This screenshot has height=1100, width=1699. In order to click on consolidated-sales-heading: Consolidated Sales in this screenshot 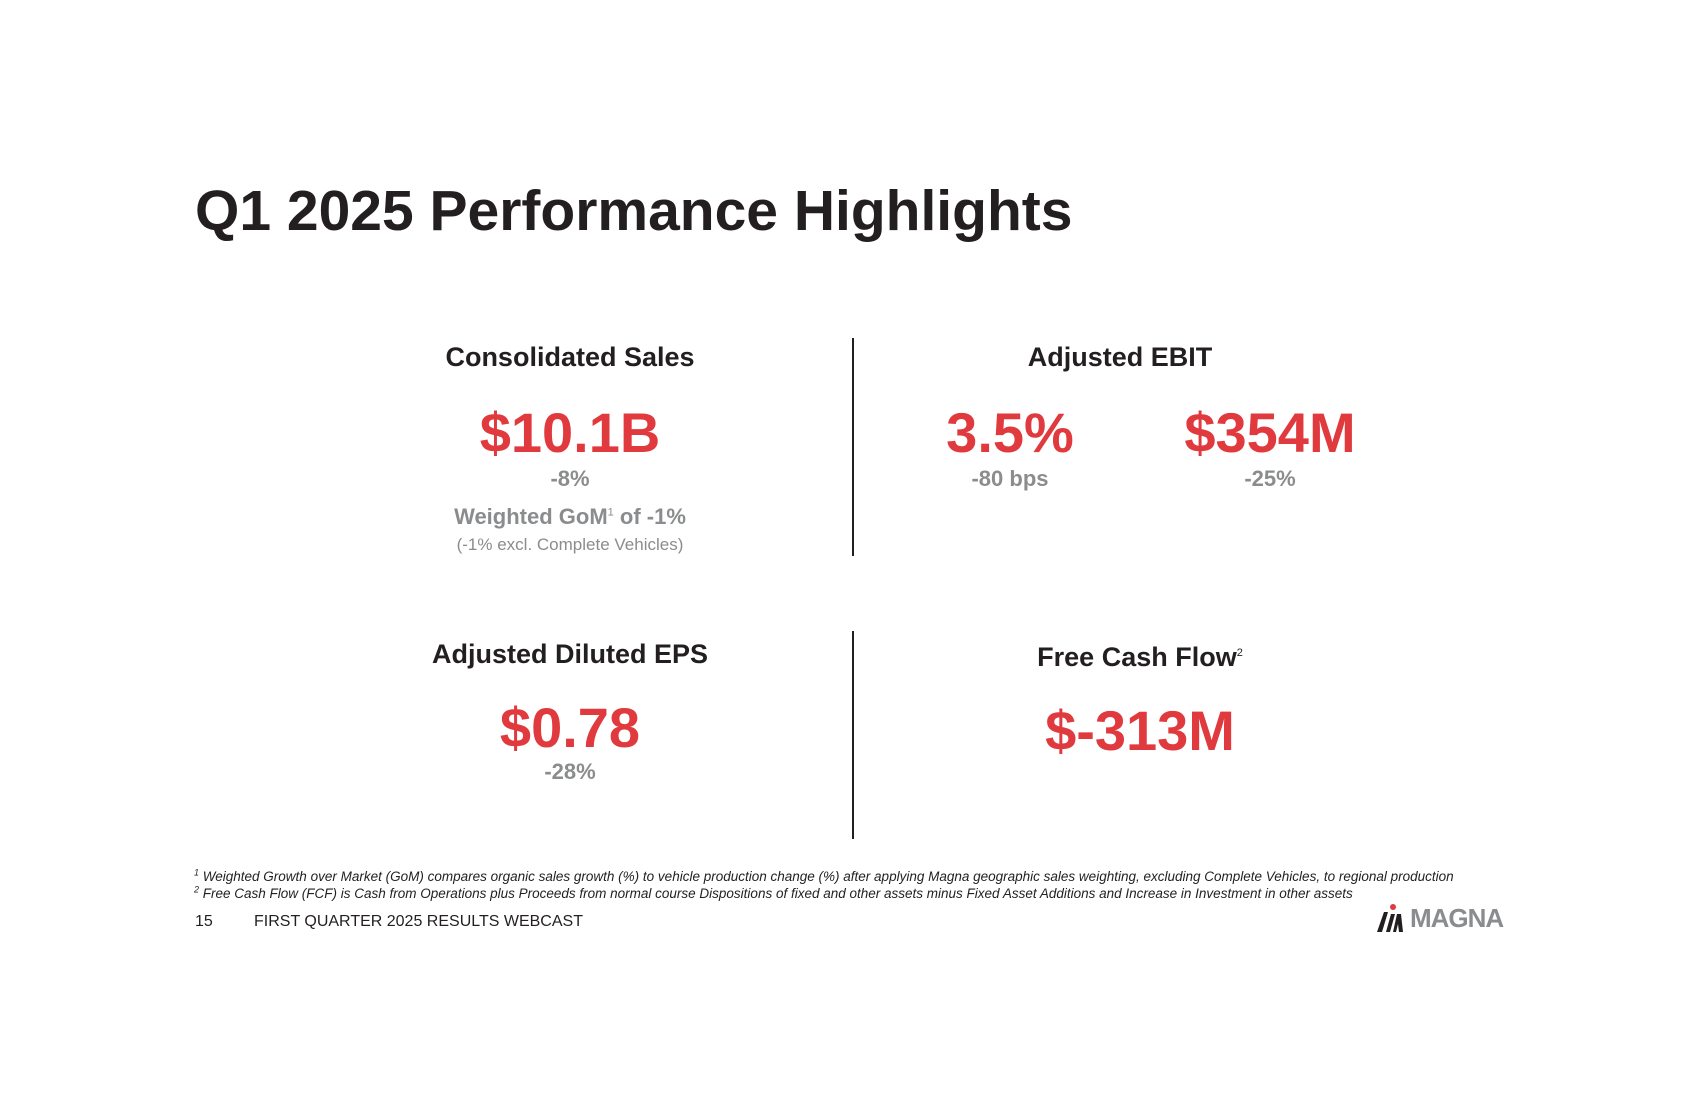, I will do `click(570, 357)`.